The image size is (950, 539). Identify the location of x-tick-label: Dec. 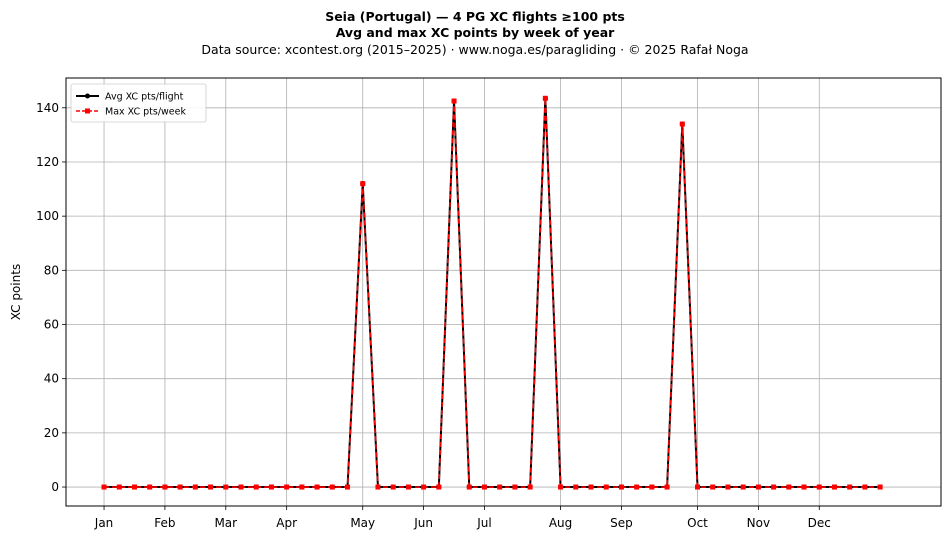
(819, 523).